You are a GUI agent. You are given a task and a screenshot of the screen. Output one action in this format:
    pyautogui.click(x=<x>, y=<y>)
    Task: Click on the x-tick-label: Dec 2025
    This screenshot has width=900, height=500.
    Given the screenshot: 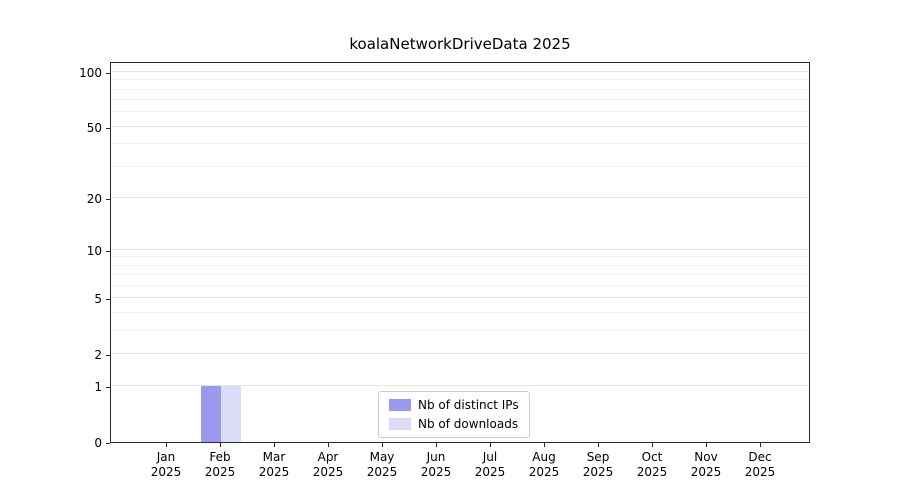 What is the action you would take?
    pyautogui.click(x=760, y=464)
    